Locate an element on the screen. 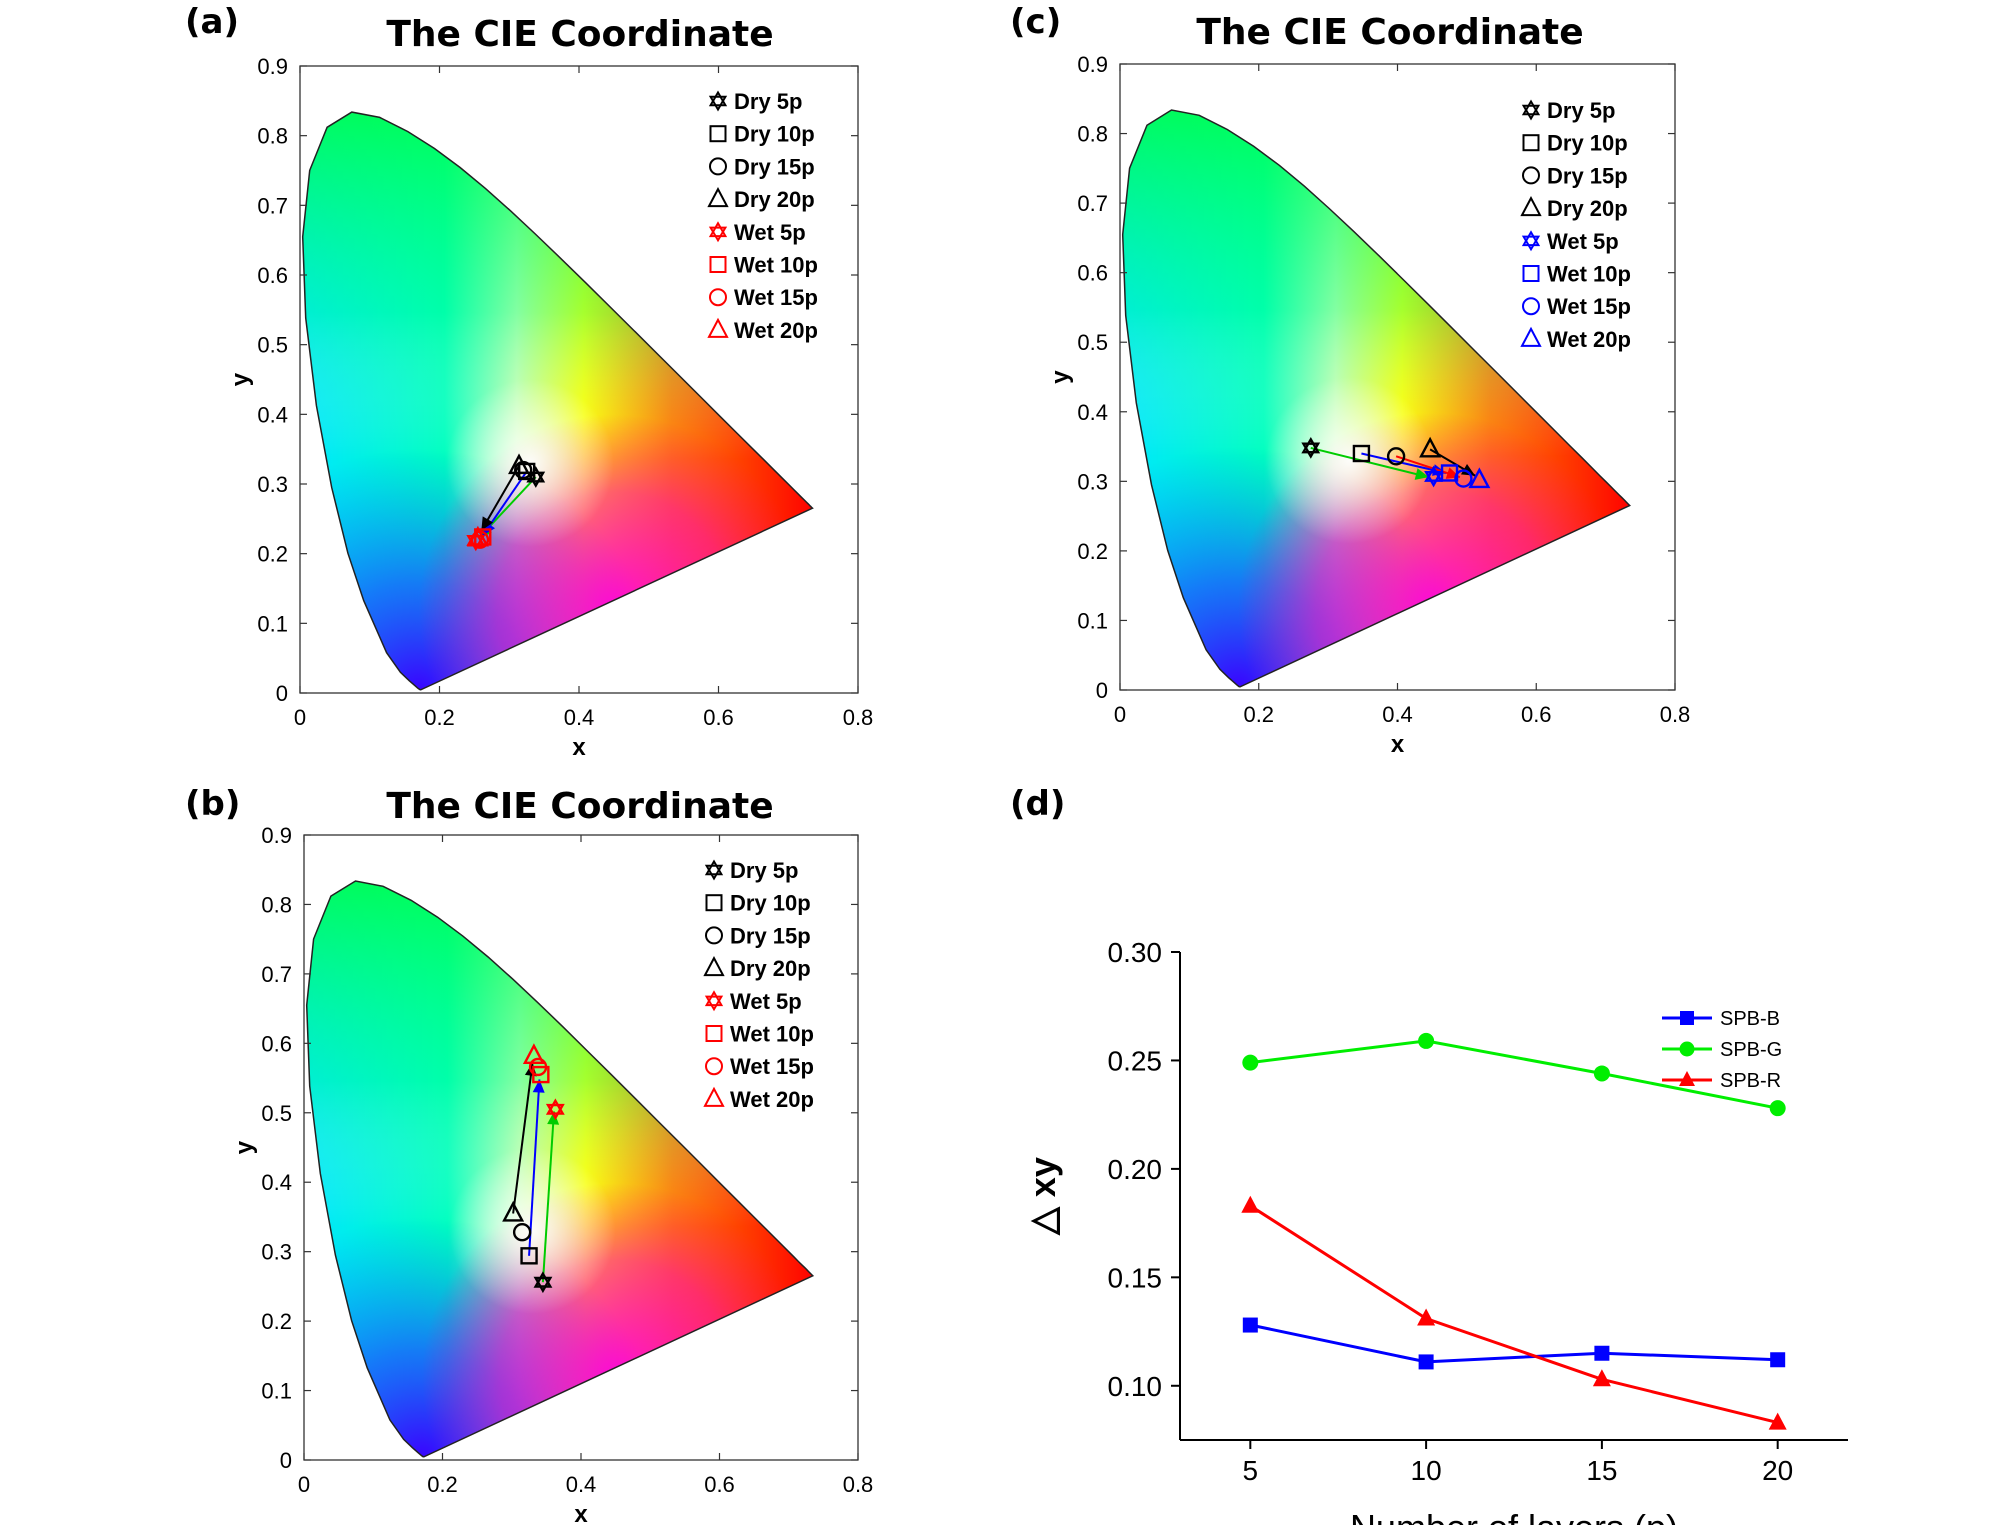  series-SPB-B is located at coordinates (1514, 1343).